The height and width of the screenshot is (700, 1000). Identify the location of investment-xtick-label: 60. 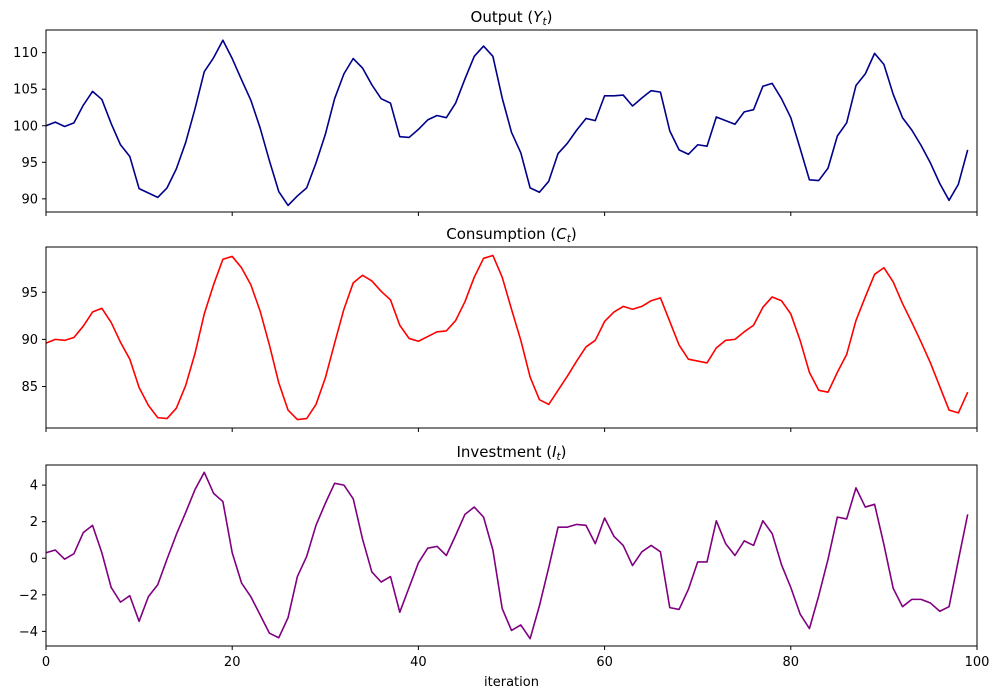
(604, 662).